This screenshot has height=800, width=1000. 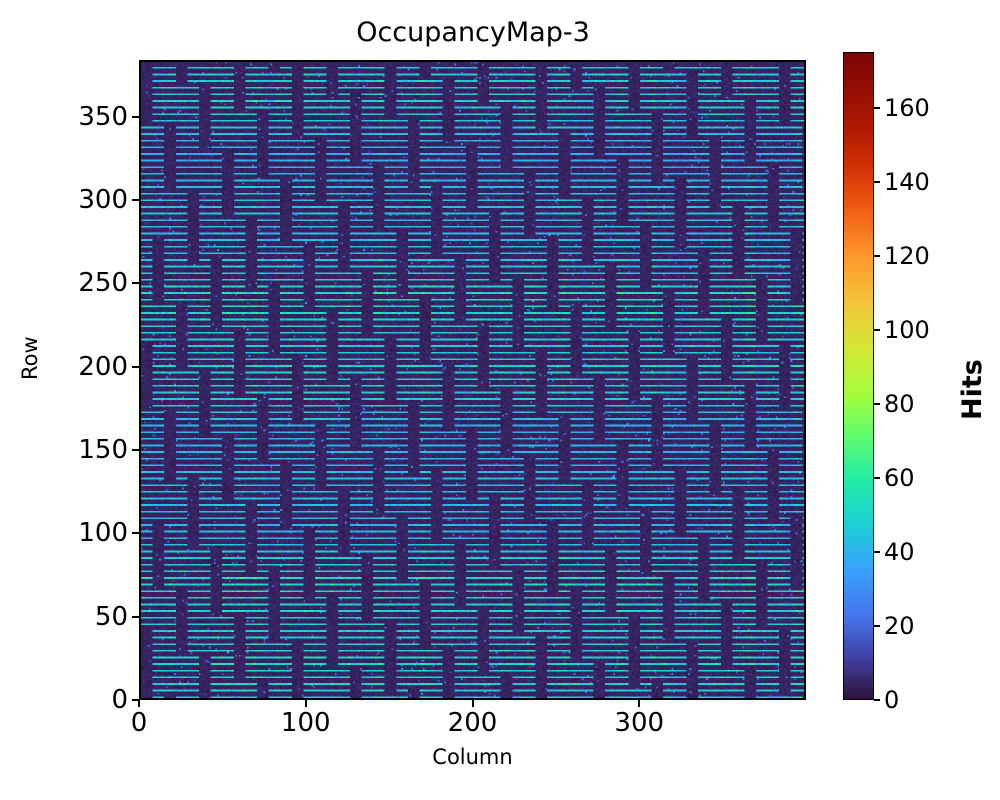 I want to click on colorbar-gradient, so click(x=858, y=376).